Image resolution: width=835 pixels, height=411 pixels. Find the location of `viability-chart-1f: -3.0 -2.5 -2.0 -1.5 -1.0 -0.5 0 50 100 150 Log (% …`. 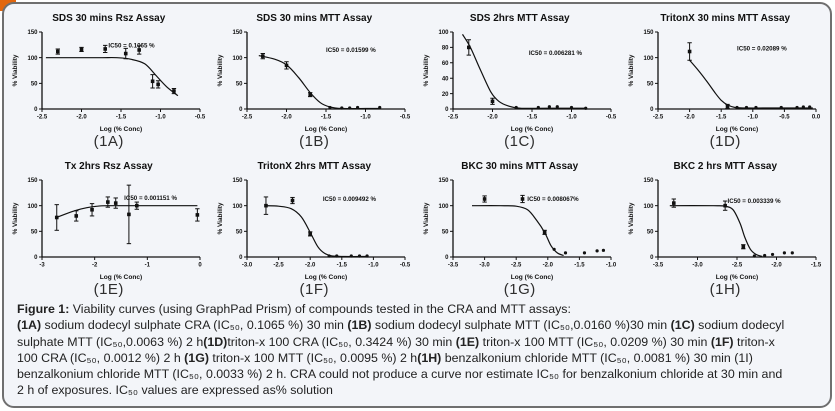

viability-chart-1f: -3.0 -2.5 -2.0 -1.5 -1.0 -0.5 0 50 100 150 Log (% … is located at coordinates (314, 229).